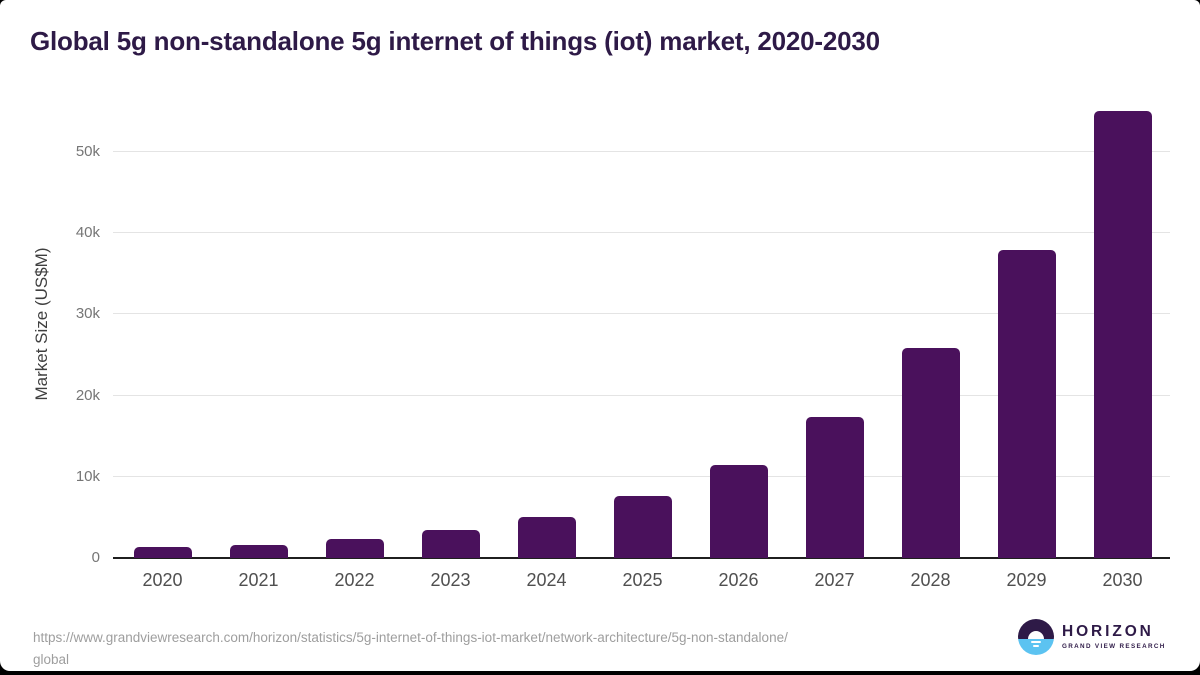 The image size is (1200, 675). I want to click on x-tick-label-2030: 2030, so click(1122, 580).